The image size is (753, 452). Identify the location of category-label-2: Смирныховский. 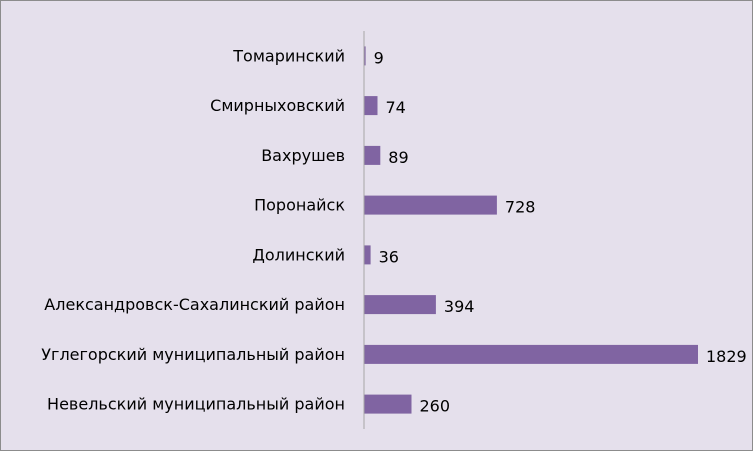
(277, 105).